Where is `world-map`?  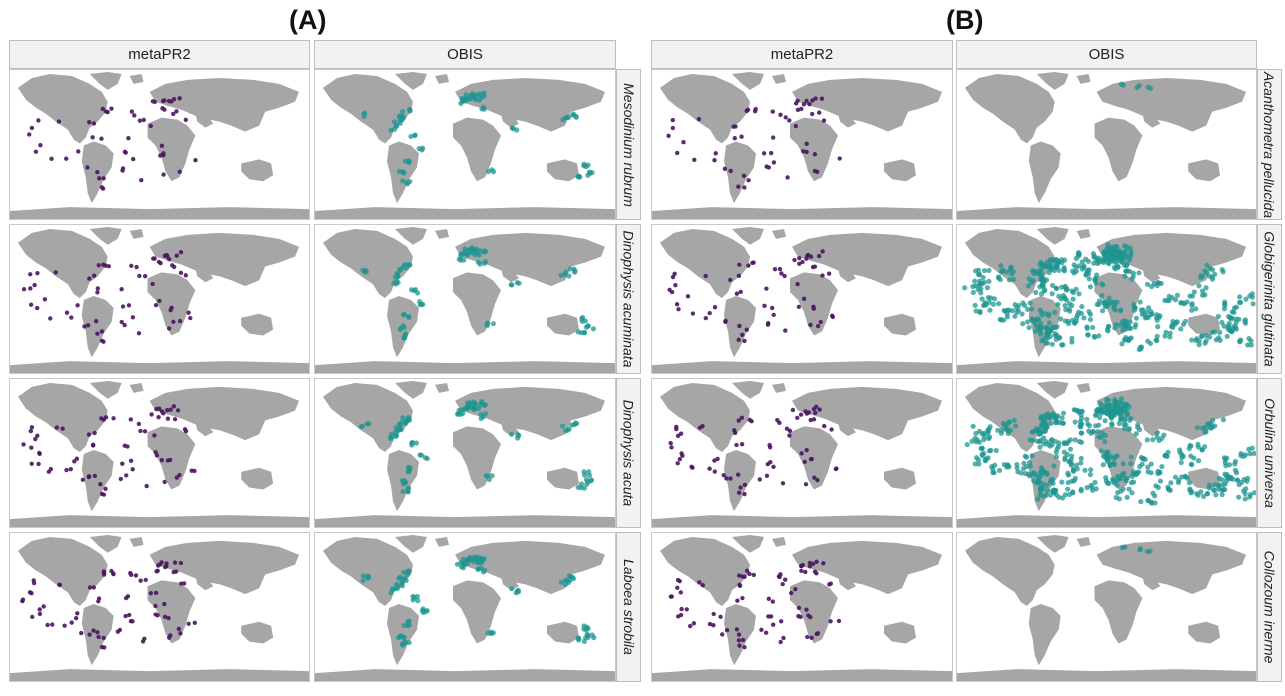
world-map is located at coordinates (1106, 453).